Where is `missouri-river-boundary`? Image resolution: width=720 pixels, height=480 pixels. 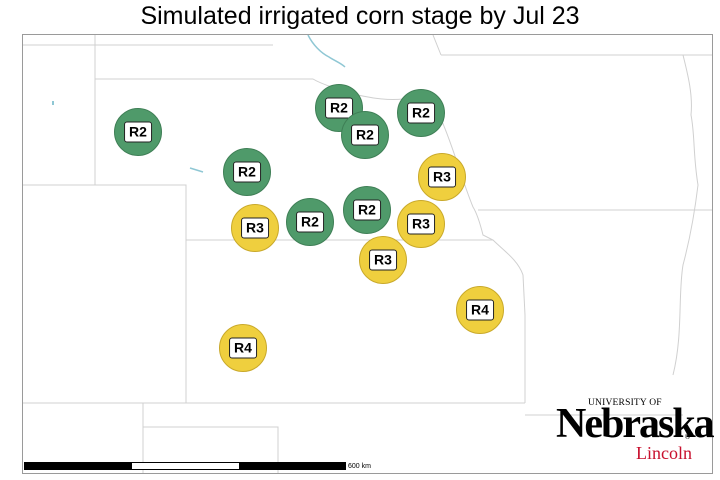
missouri-river-boundary is located at coordinates (483, 260).